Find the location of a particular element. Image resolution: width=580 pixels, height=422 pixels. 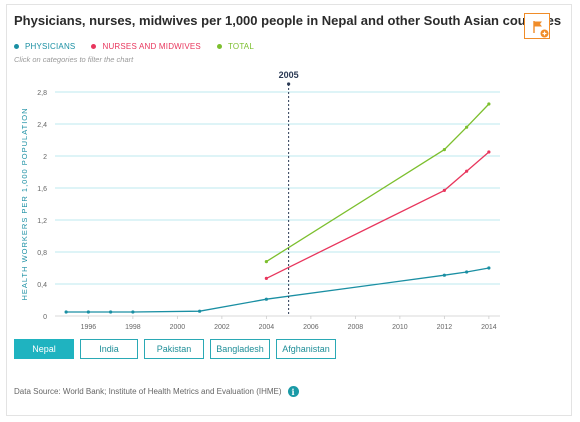

country-button-india: India is located at coordinates (109, 349).